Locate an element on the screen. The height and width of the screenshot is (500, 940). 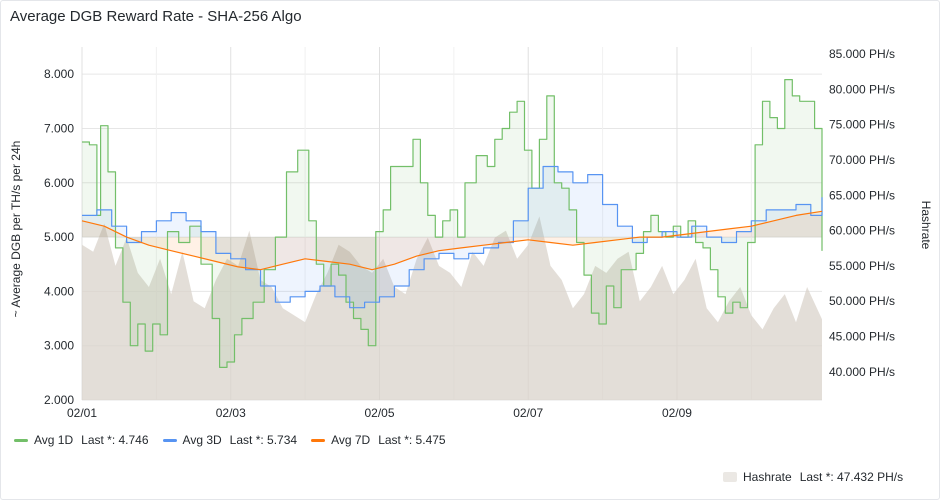
legend-item-hashrate: Hashrate Last *: 47.432 PH/s is located at coordinates (813, 477).